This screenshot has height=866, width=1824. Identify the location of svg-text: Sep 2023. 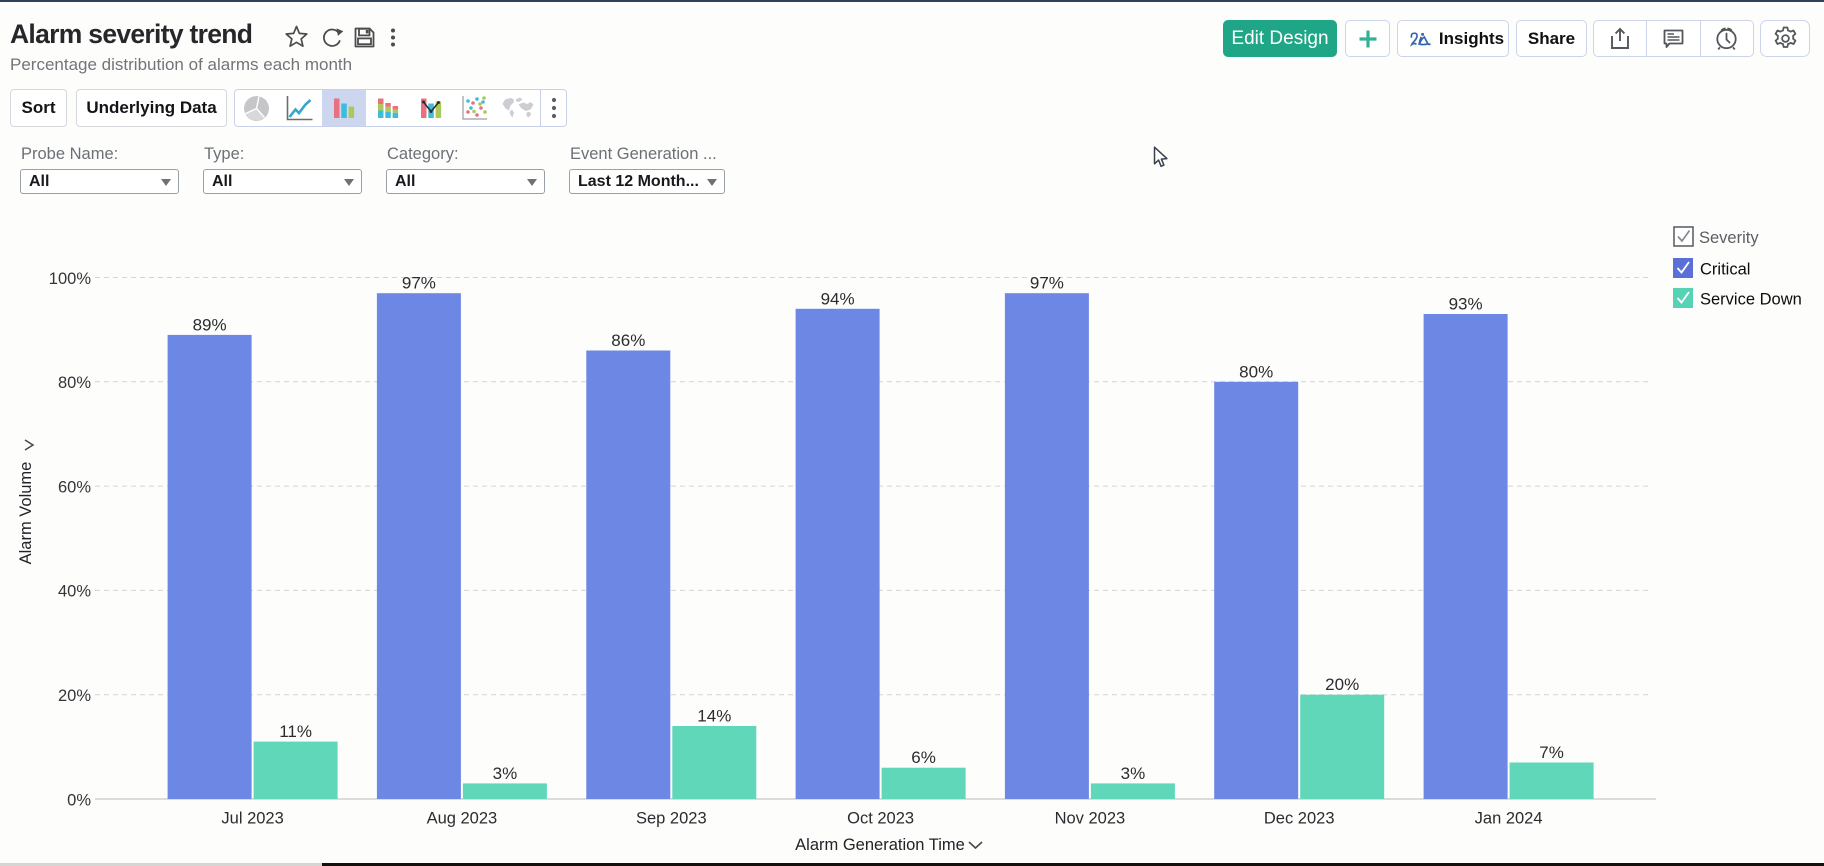
(671, 819).